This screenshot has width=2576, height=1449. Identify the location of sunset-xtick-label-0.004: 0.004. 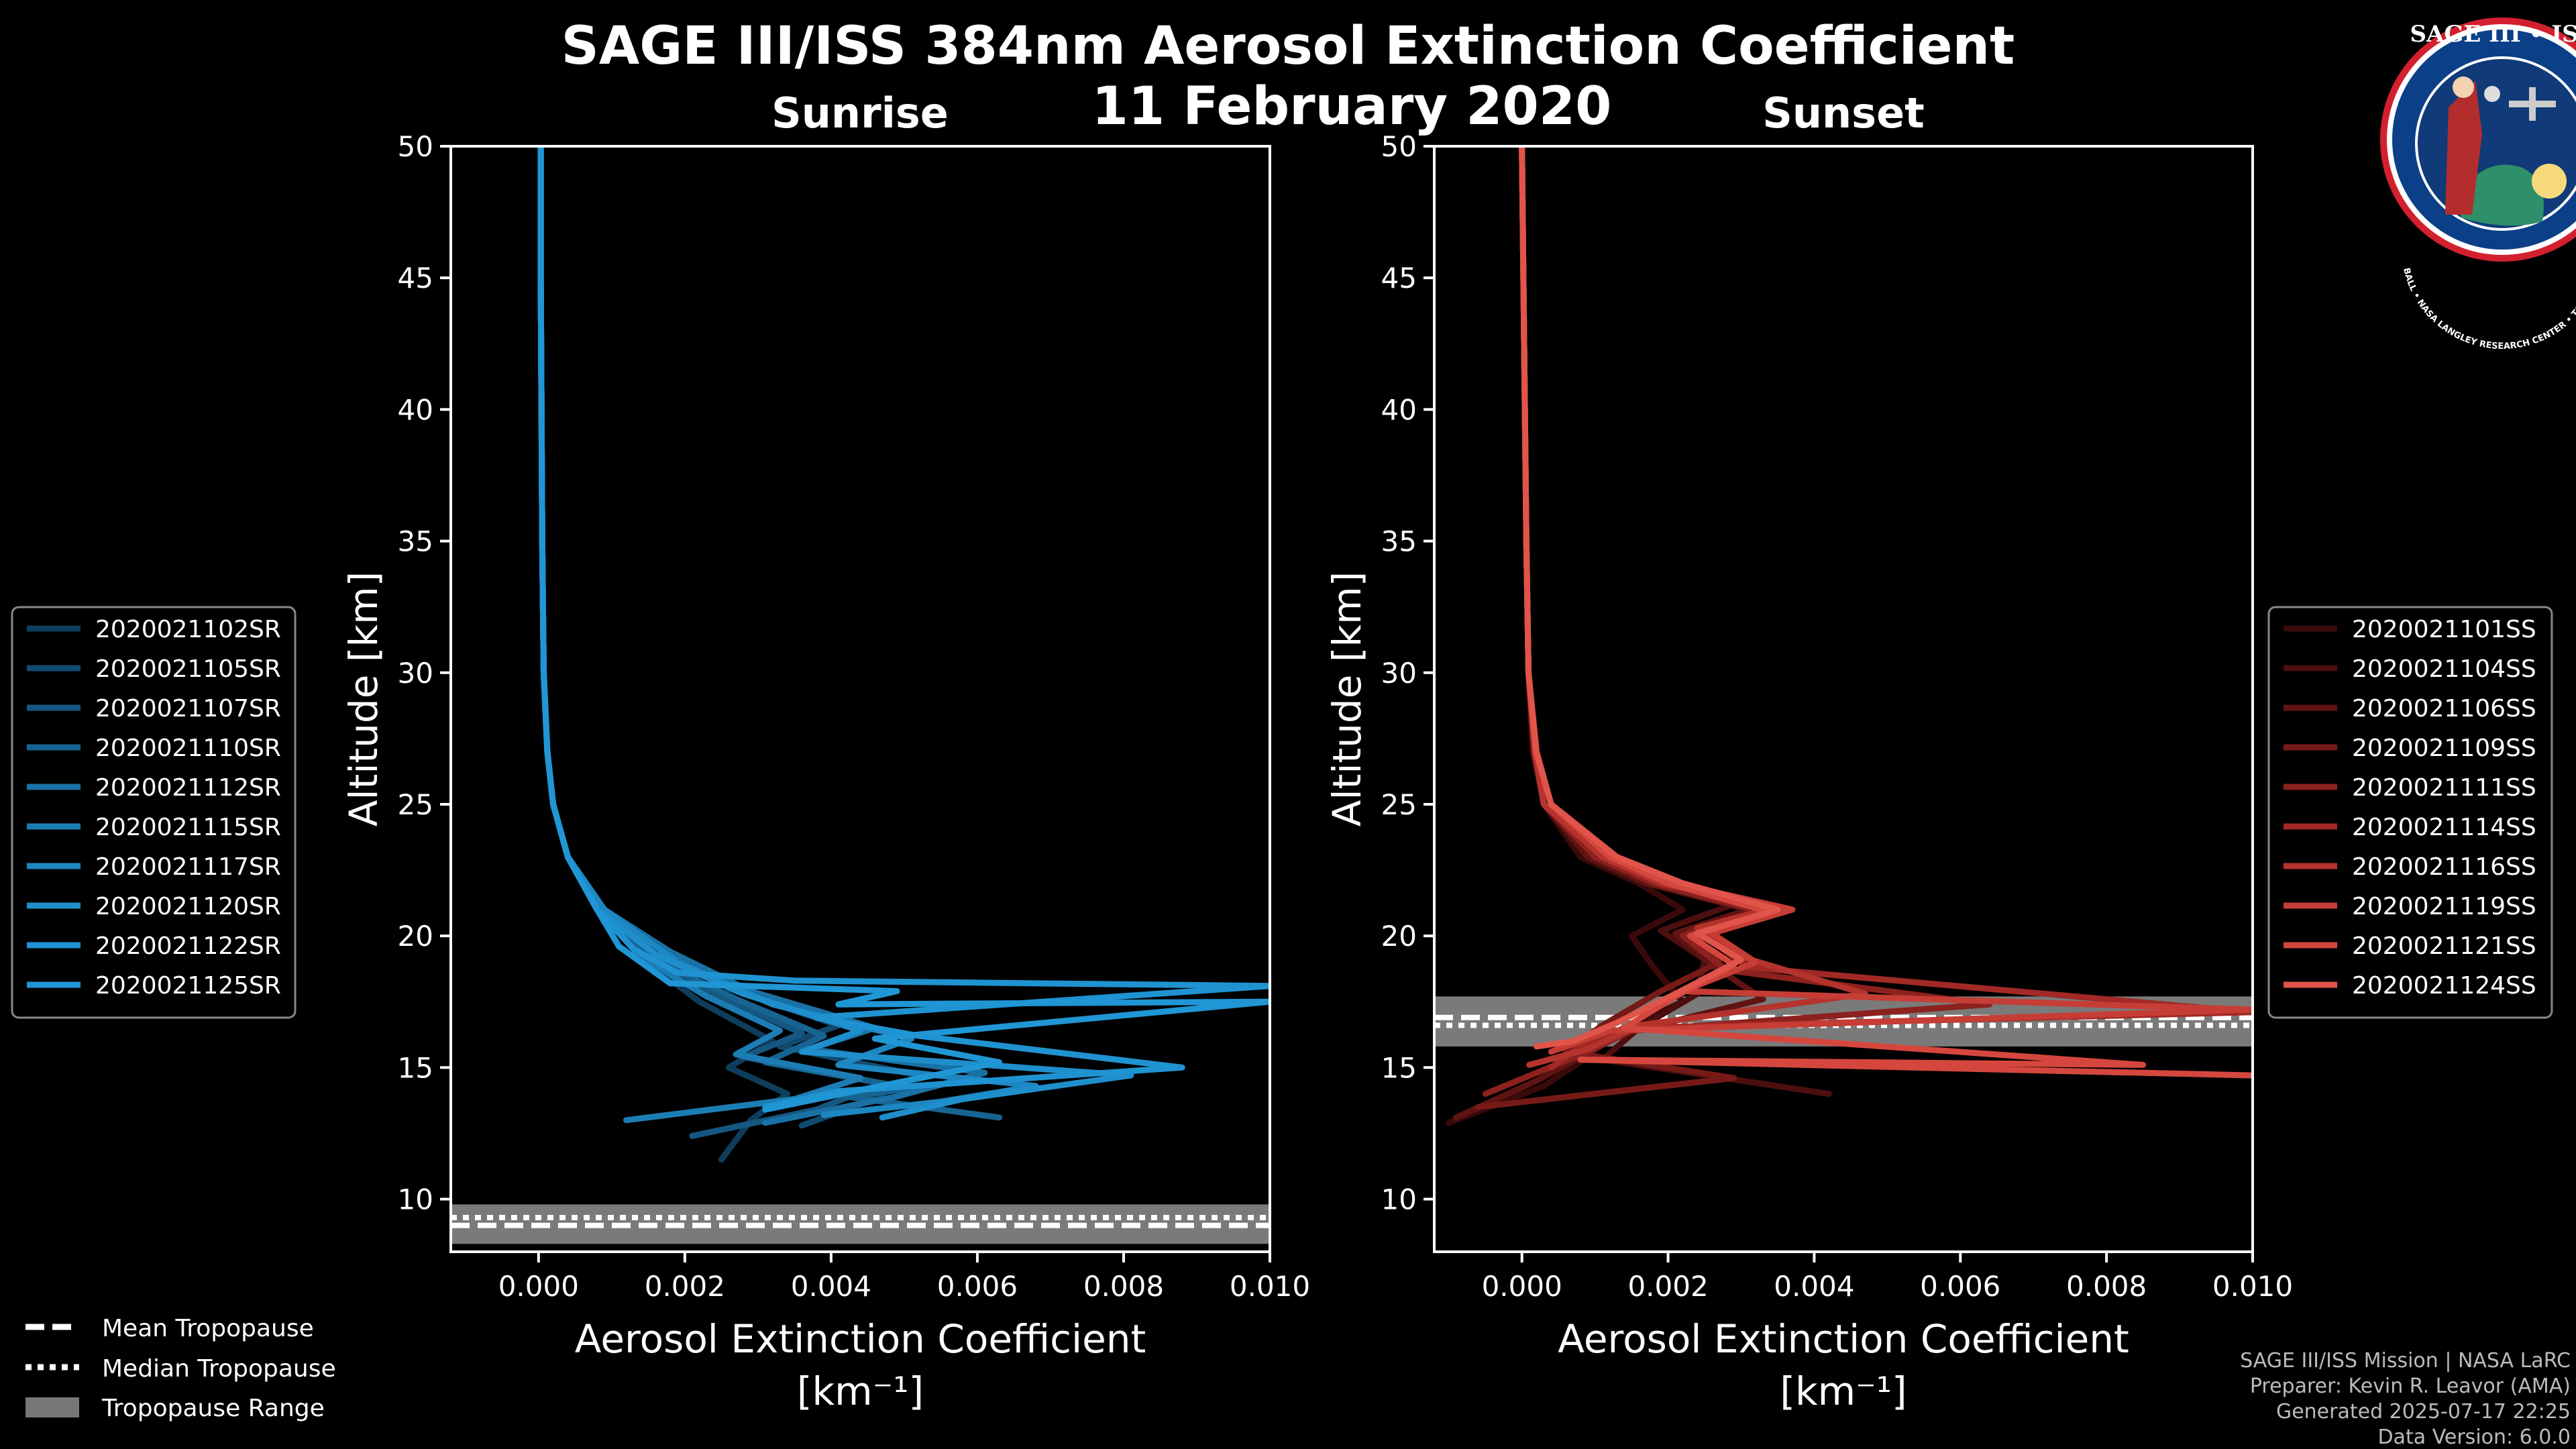
(1814, 1286).